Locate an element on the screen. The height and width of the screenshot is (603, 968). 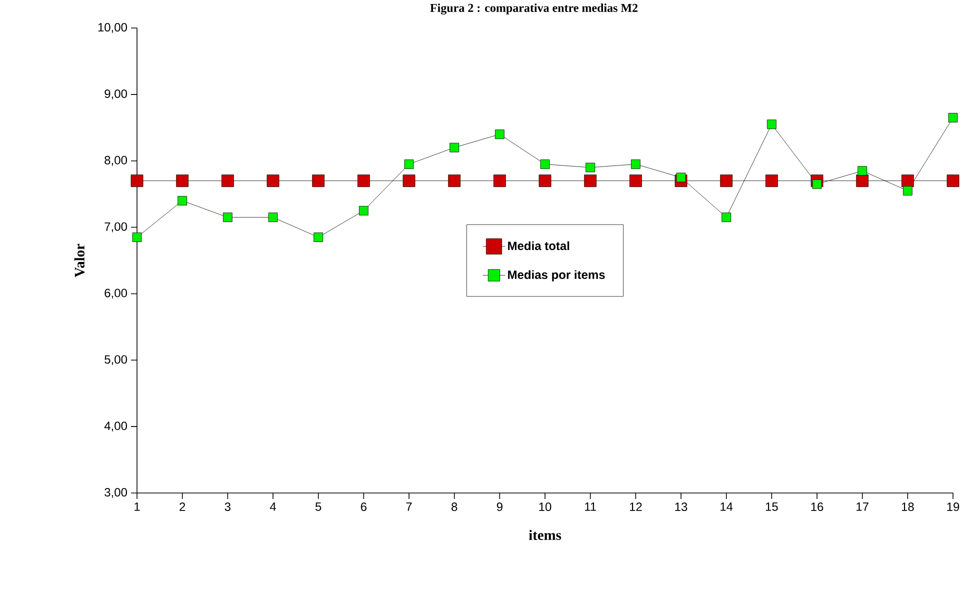
y-tick-label: 7,00 is located at coordinates (116, 227).